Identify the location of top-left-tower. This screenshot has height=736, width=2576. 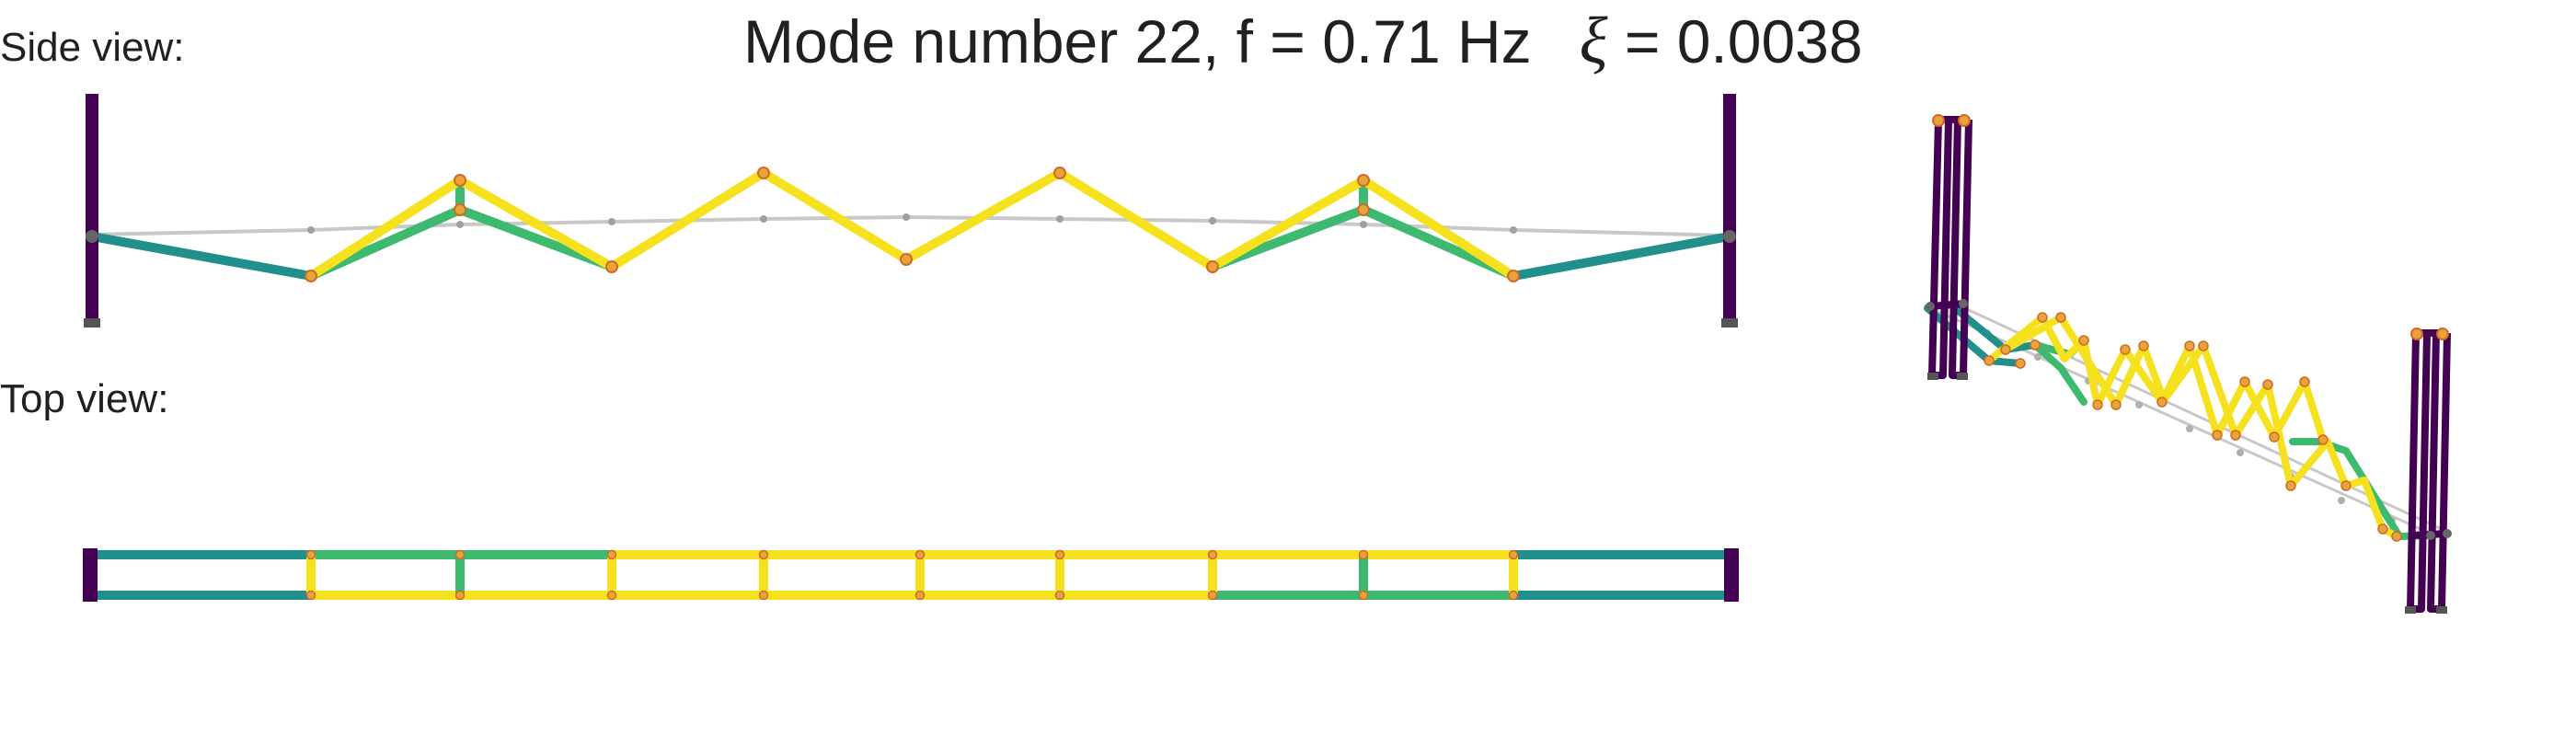
(90, 575).